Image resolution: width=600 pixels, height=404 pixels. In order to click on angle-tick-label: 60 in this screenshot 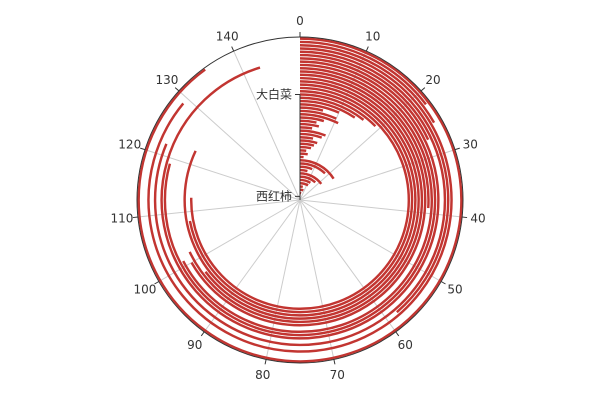, I will do `click(405, 345)`.